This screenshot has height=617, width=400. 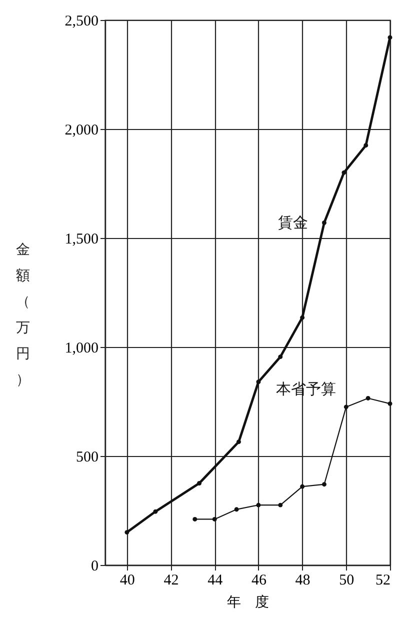 I want to click on y-tick-label: 1,500, so click(x=81, y=240).